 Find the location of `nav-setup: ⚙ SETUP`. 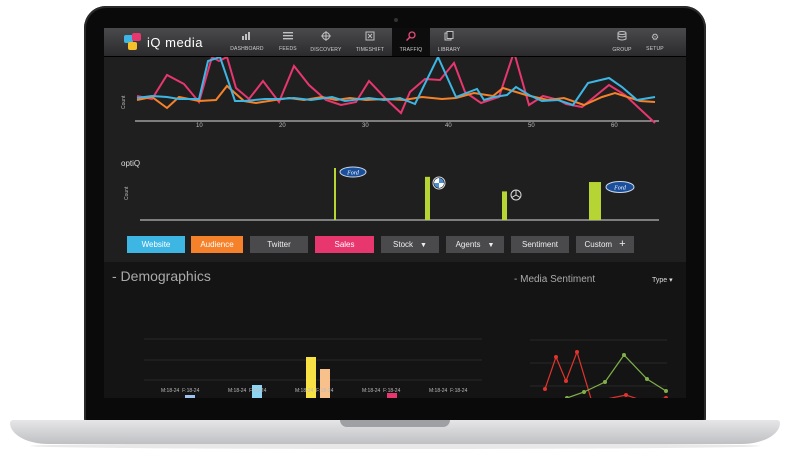

nav-setup: ⚙ SETUP is located at coordinates (655, 42).